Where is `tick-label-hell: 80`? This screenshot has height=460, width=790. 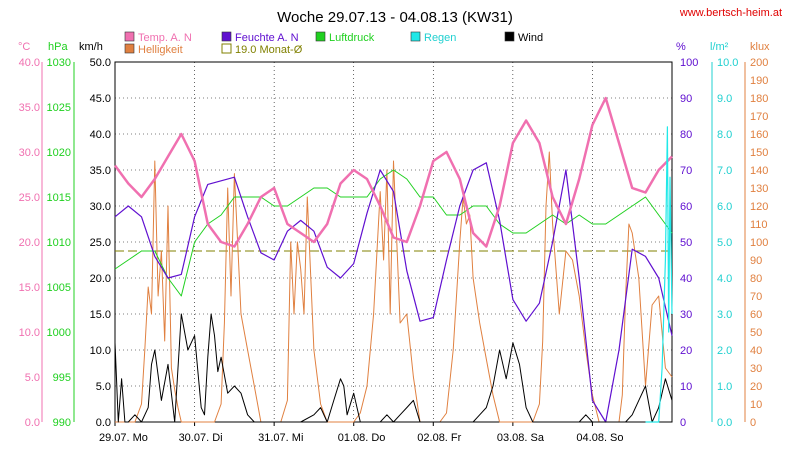 tick-label-hell: 80 is located at coordinates (756, 279).